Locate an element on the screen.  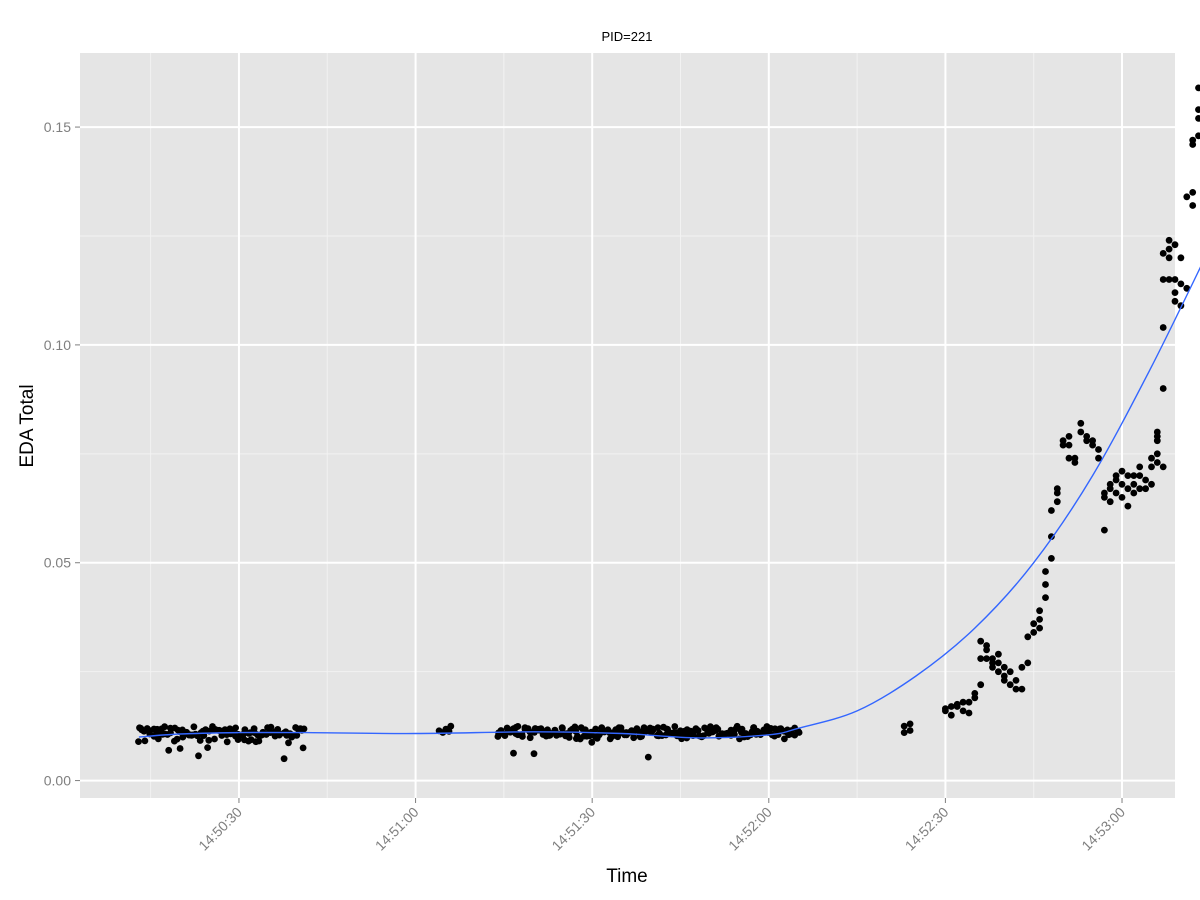
x-tick-label: 14:53:00 is located at coordinates (1103, 829).